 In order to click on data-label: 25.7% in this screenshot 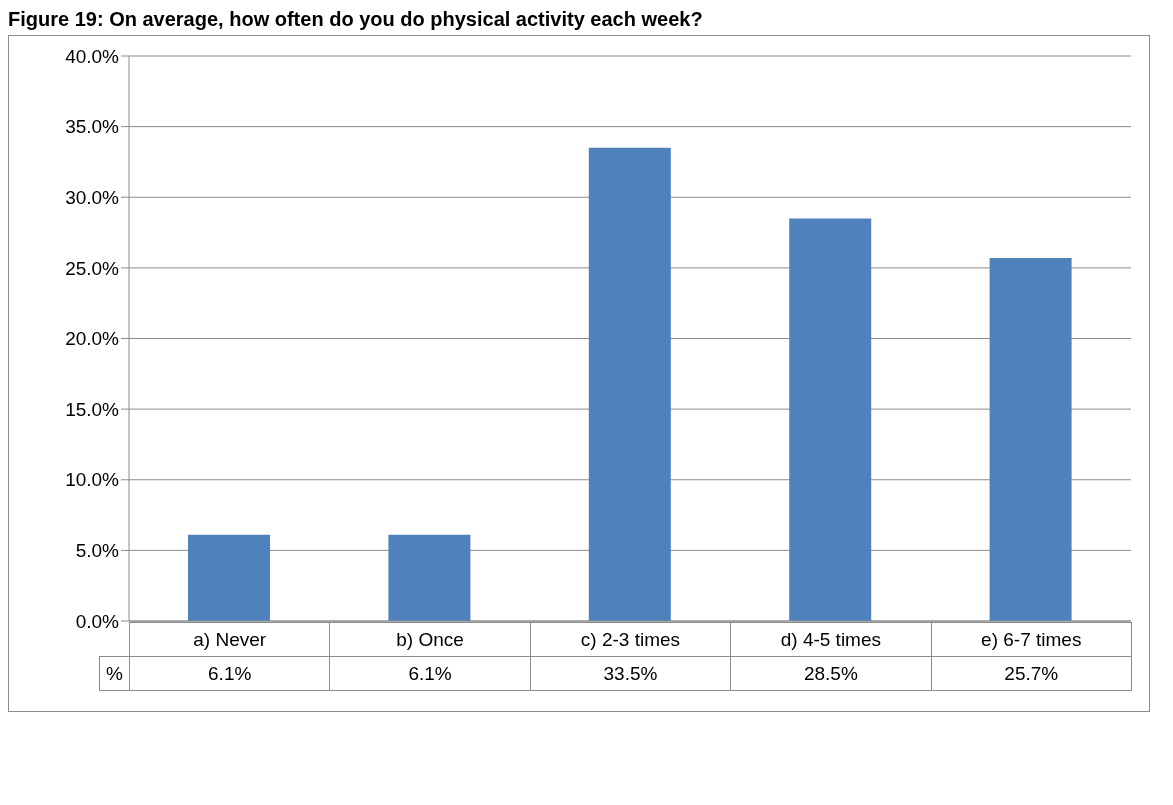, I will do `click(1031, 673)`.